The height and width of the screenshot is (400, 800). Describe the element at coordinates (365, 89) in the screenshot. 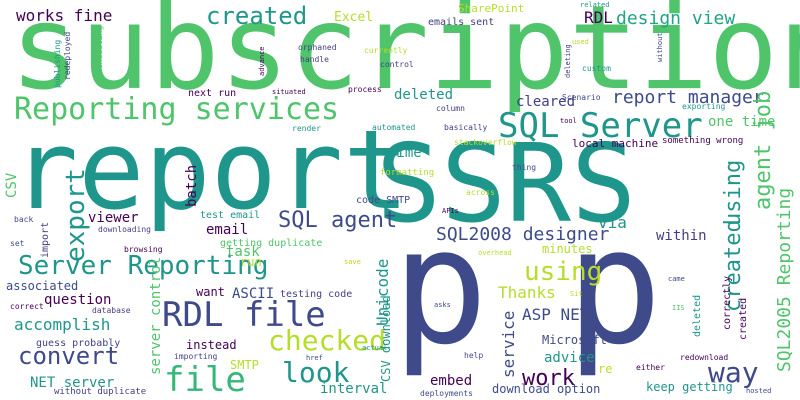

I see `word-process: process` at that location.